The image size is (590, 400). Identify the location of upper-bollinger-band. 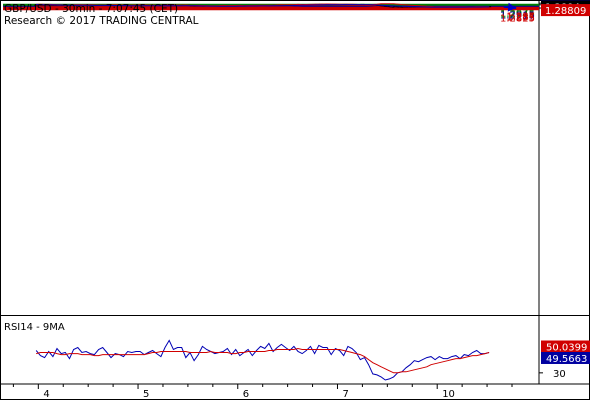
(263, 5).